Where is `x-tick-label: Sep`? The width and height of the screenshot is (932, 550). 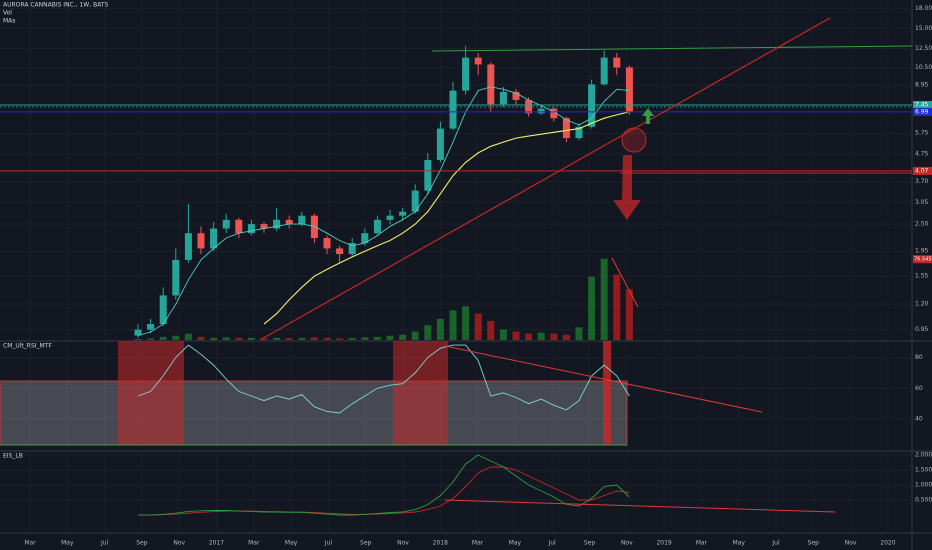 x-tick-label: Sep is located at coordinates (366, 543).